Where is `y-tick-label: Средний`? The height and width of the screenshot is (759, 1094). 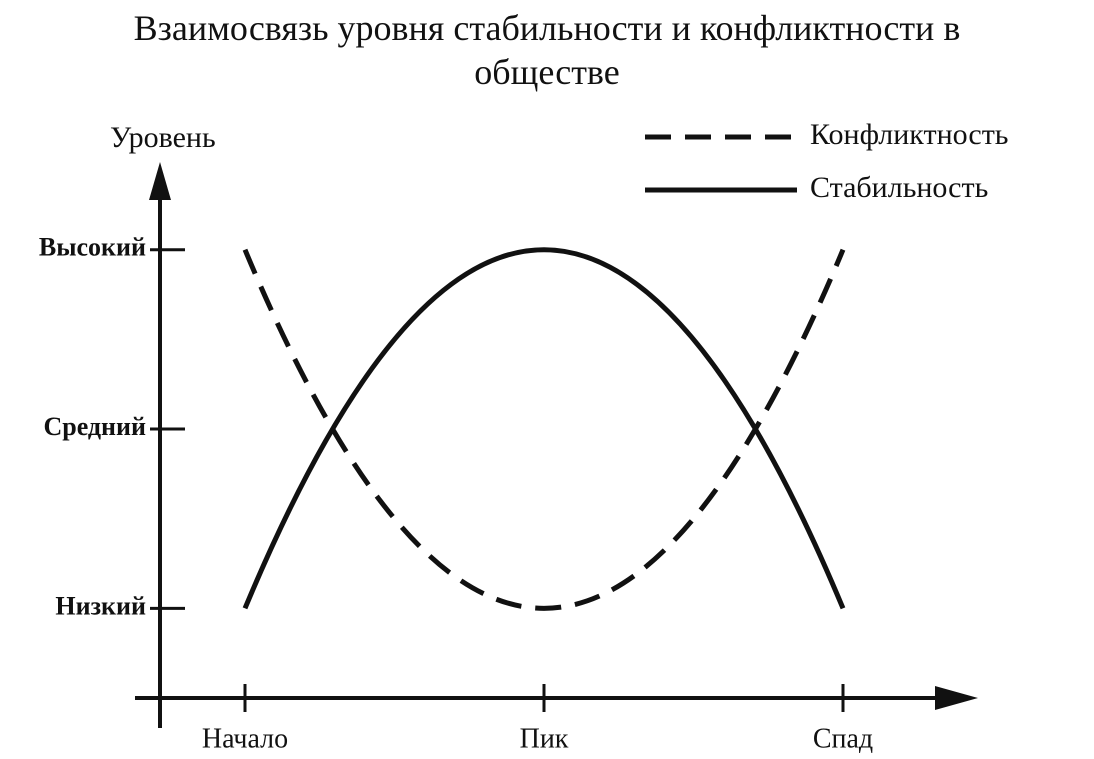
y-tick-label: Средний is located at coordinates (94, 426).